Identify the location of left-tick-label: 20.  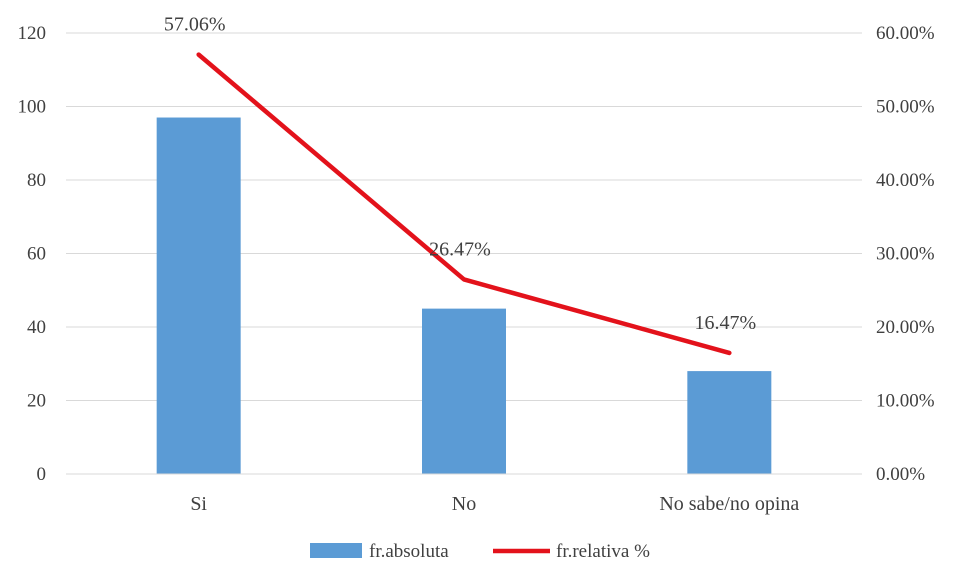
(36, 401).